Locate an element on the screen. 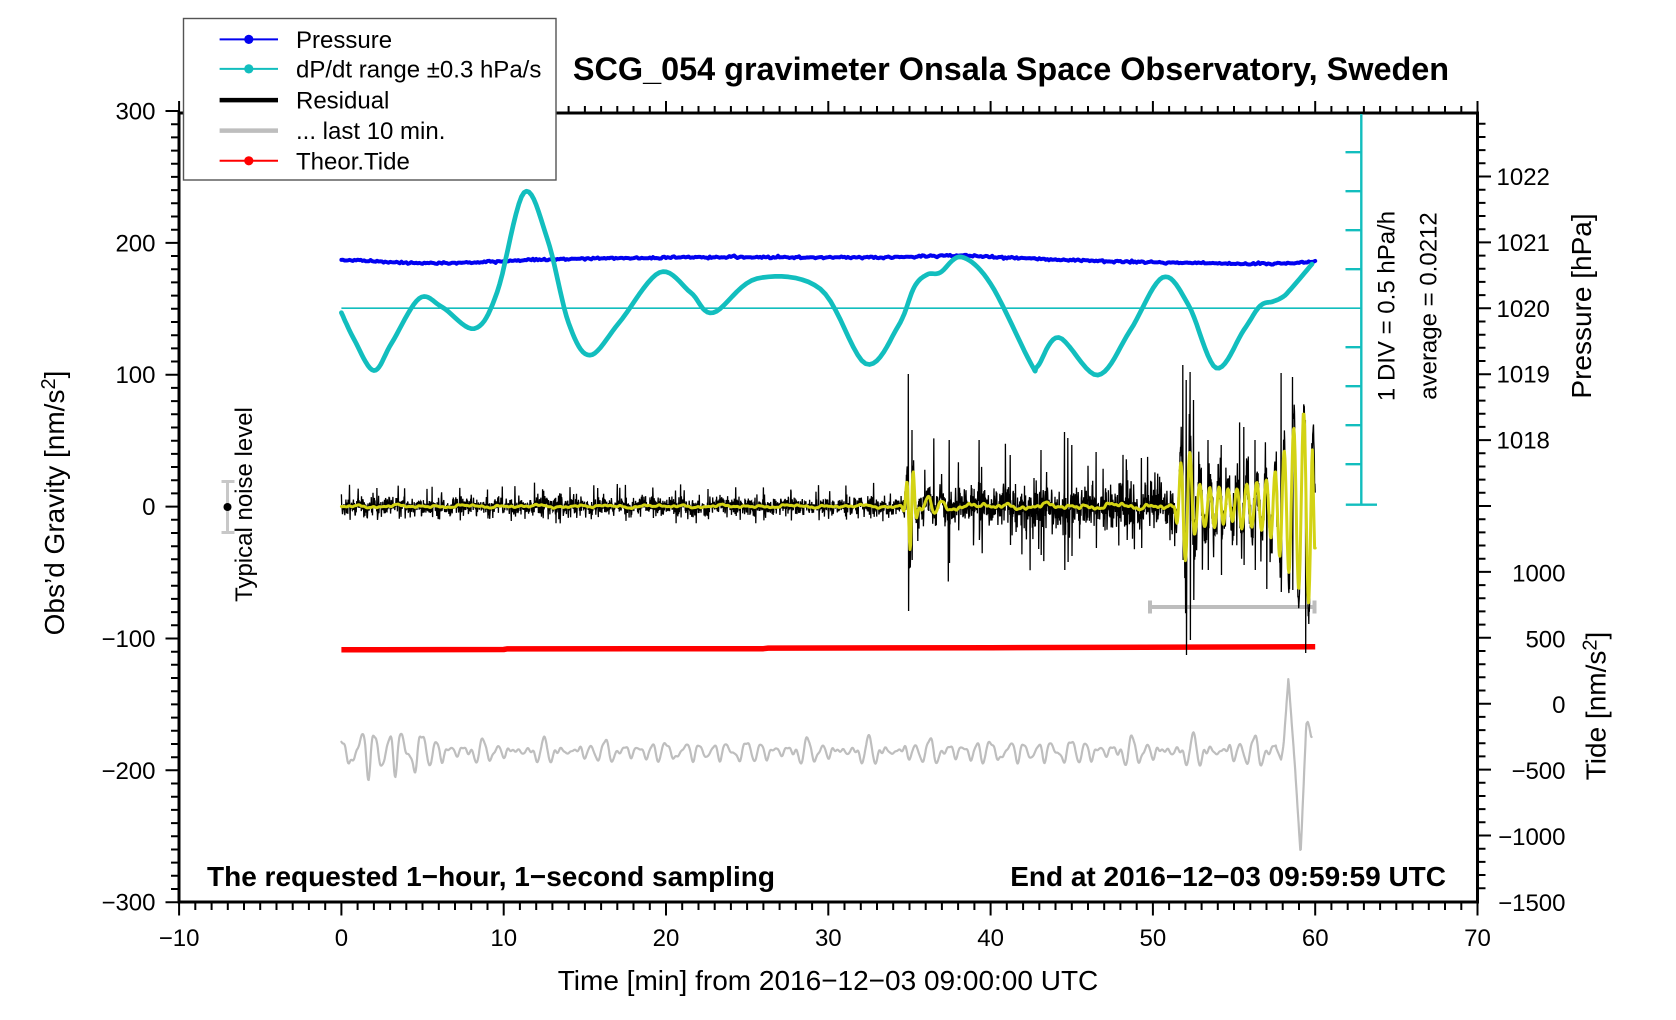 This screenshot has height=1020, width=1676. svg-text: 1021 is located at coordinates (1523, 243).